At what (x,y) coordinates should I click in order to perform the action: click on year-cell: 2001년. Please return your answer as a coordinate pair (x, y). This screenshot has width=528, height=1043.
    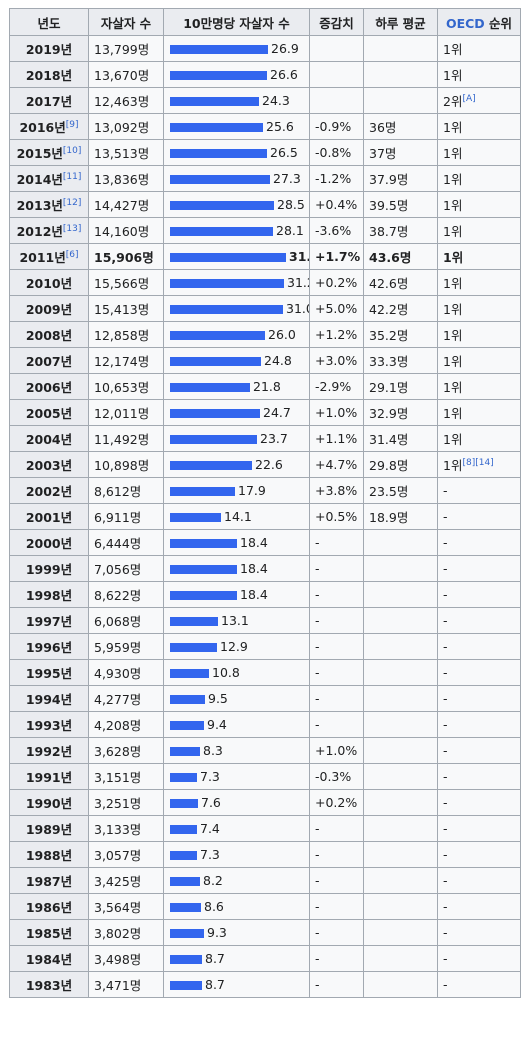
    Looking at the image, I should click on (49, 516).